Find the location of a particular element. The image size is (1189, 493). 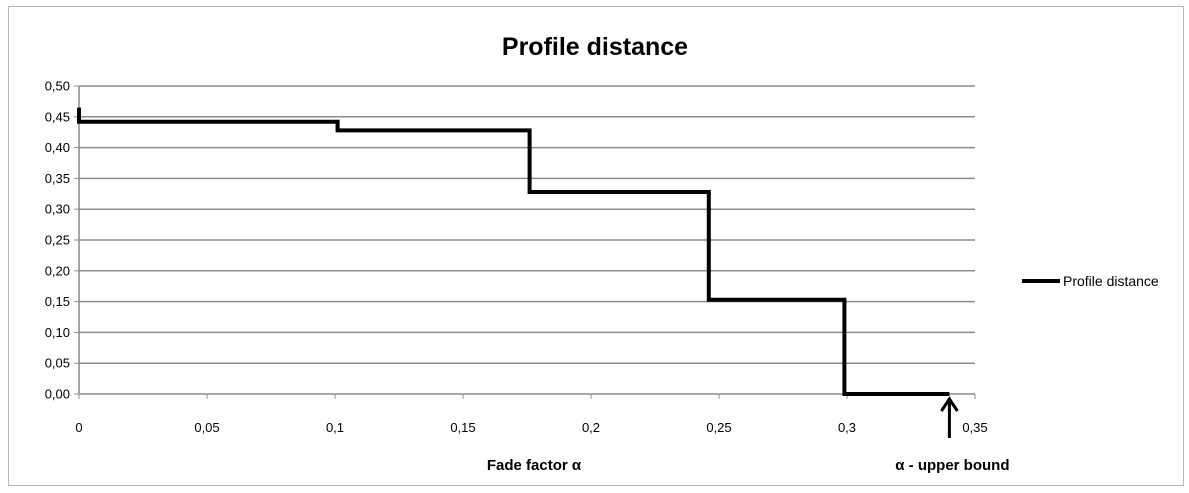

y-tick-label: 0,30 is located at coordinates (57, 209).